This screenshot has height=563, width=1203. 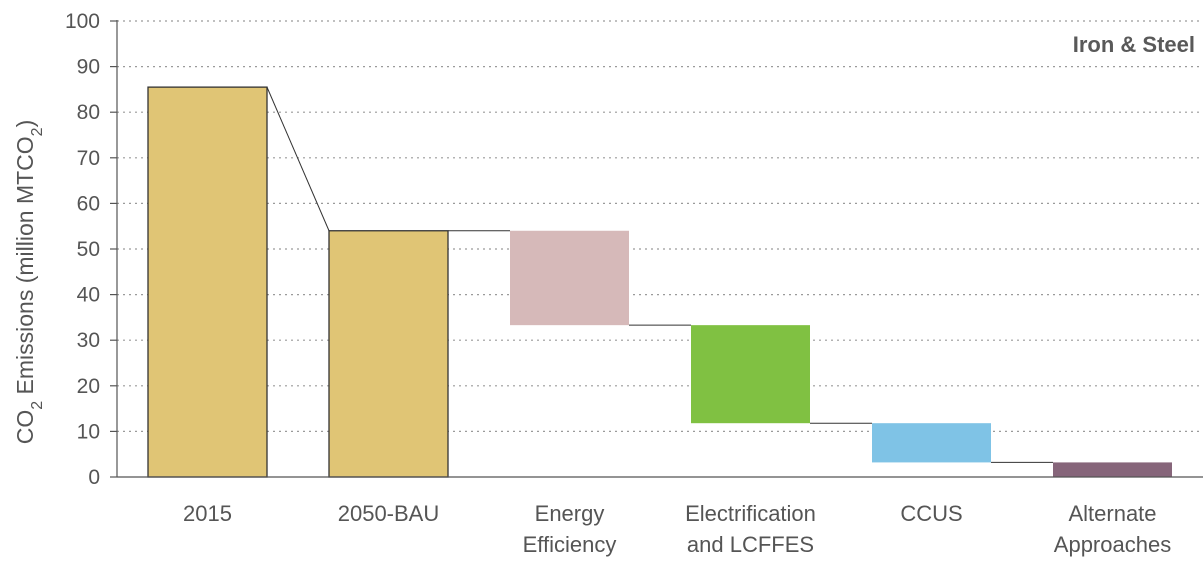 What do you see at coordinates (570, 544) in the screenshot?
I see `x-category-label-line: Efficiency` at bounding box center [570, 544].